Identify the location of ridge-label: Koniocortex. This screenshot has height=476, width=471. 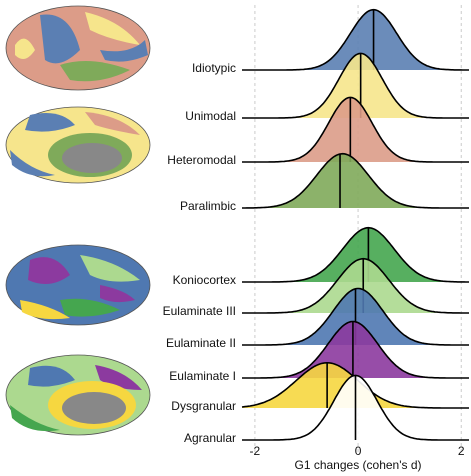
(204, 280).